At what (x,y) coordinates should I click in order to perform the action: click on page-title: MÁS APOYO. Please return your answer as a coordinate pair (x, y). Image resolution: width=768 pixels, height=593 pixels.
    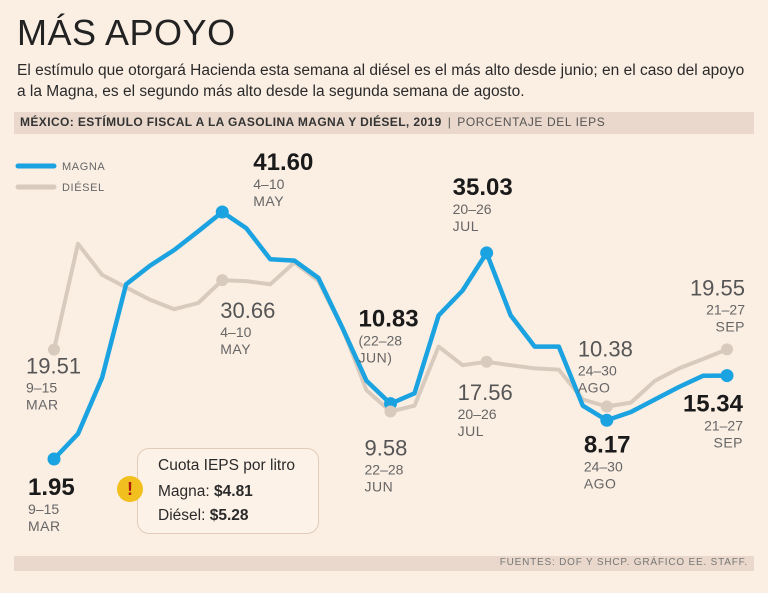
    Looking at the image, I should click on (126, 32).